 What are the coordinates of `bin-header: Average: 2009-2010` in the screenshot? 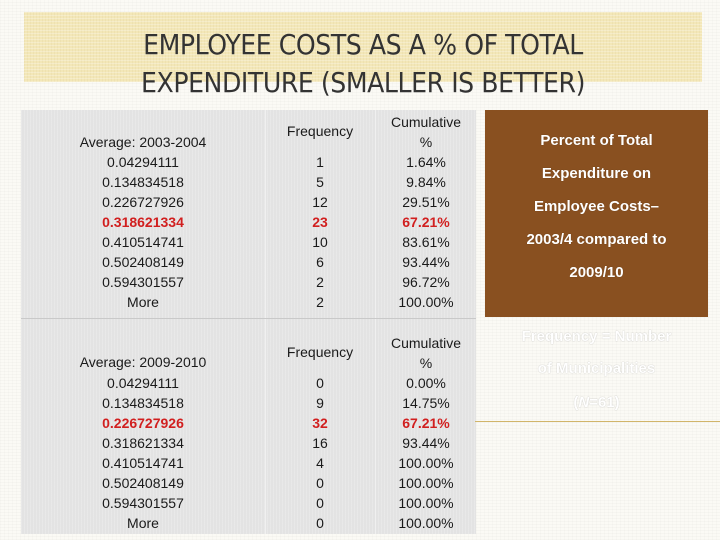 It's located at (143, 362).